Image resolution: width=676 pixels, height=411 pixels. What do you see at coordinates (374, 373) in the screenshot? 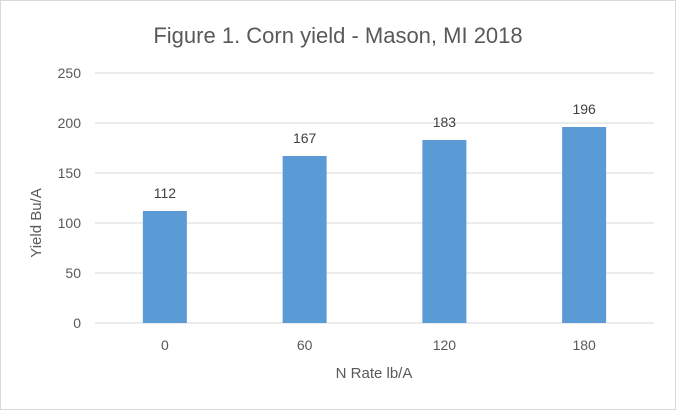
I see `x-axis-label: N Rate lb/A` at bounding box center [374, 373].